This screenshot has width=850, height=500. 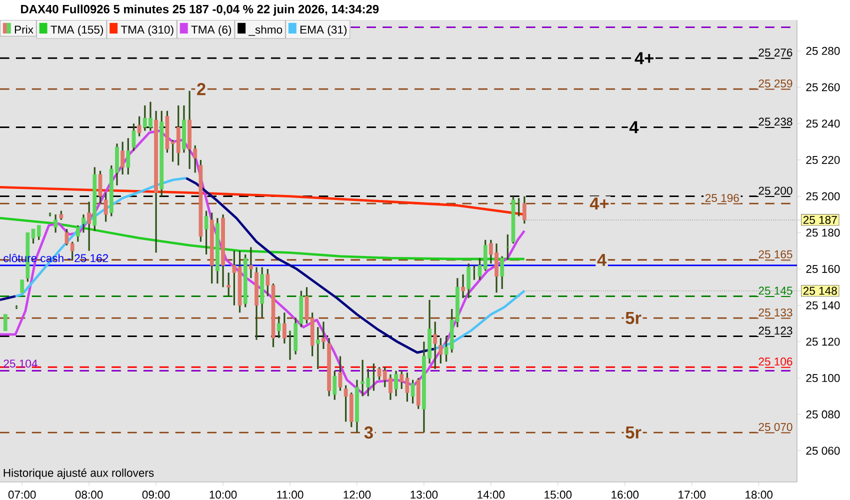 What do you see at coordinates (823, 269) in the screenshot?
I see `y-tick-label: 25 160` at bounding box center [823, 269].